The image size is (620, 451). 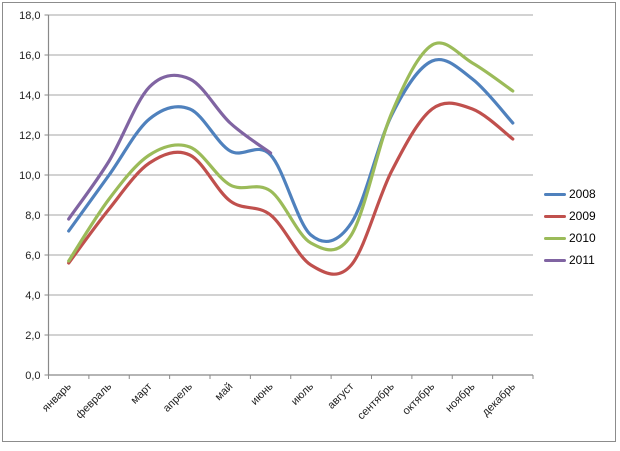 I want to click on legend-label: 2010, so click(x=582, y=238).